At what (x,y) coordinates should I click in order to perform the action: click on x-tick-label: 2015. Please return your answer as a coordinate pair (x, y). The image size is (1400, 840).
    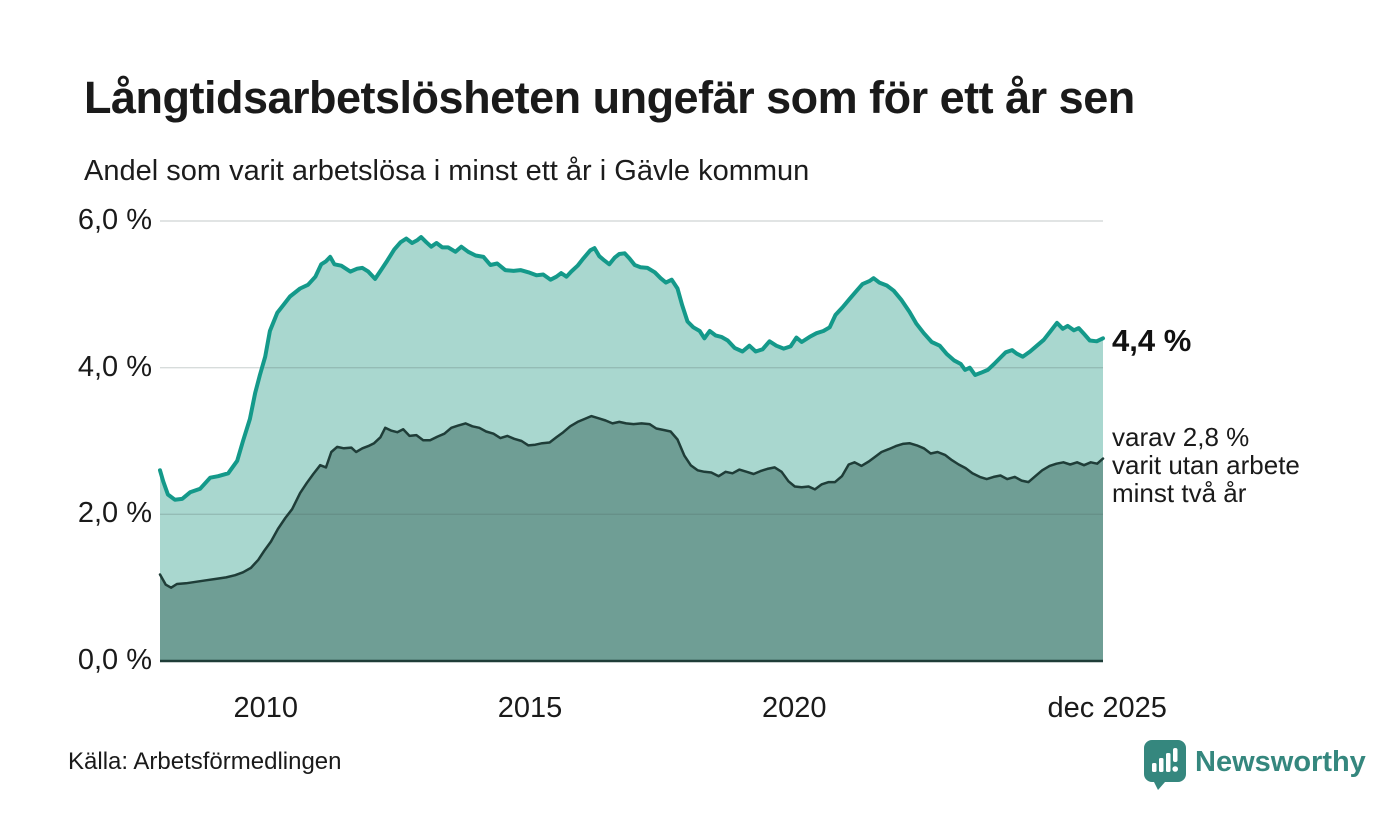
    Looking at the image, I should click on (530, 708).